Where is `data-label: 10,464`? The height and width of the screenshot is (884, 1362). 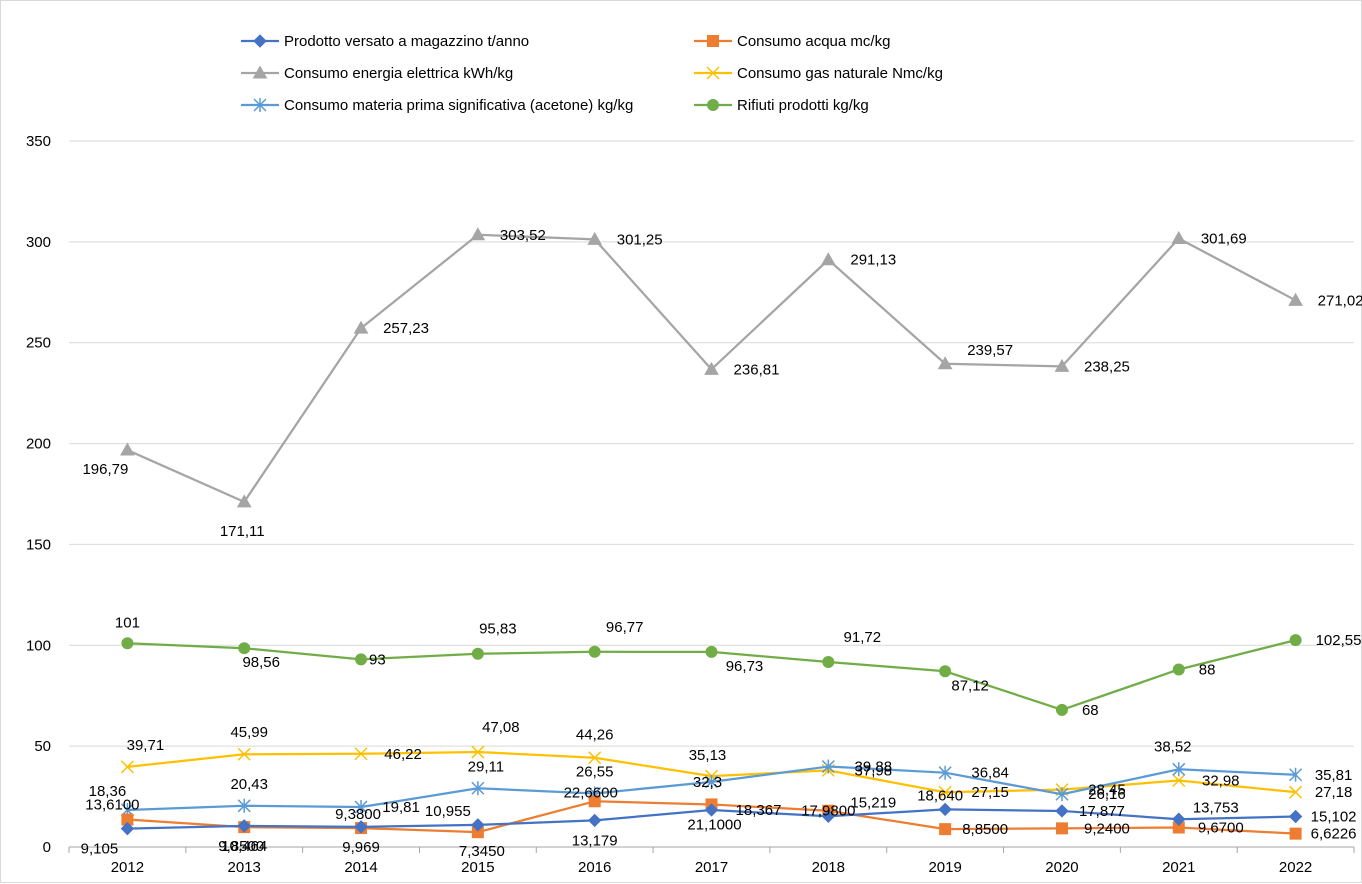
data-label: 10,464 is located at coordinates (244, 846).